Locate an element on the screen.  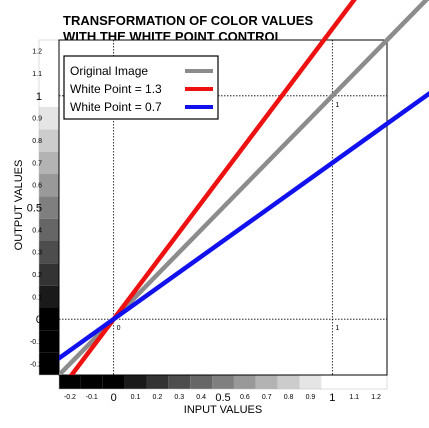
x-grayscale-ramp is located at coordinates (223, 382).